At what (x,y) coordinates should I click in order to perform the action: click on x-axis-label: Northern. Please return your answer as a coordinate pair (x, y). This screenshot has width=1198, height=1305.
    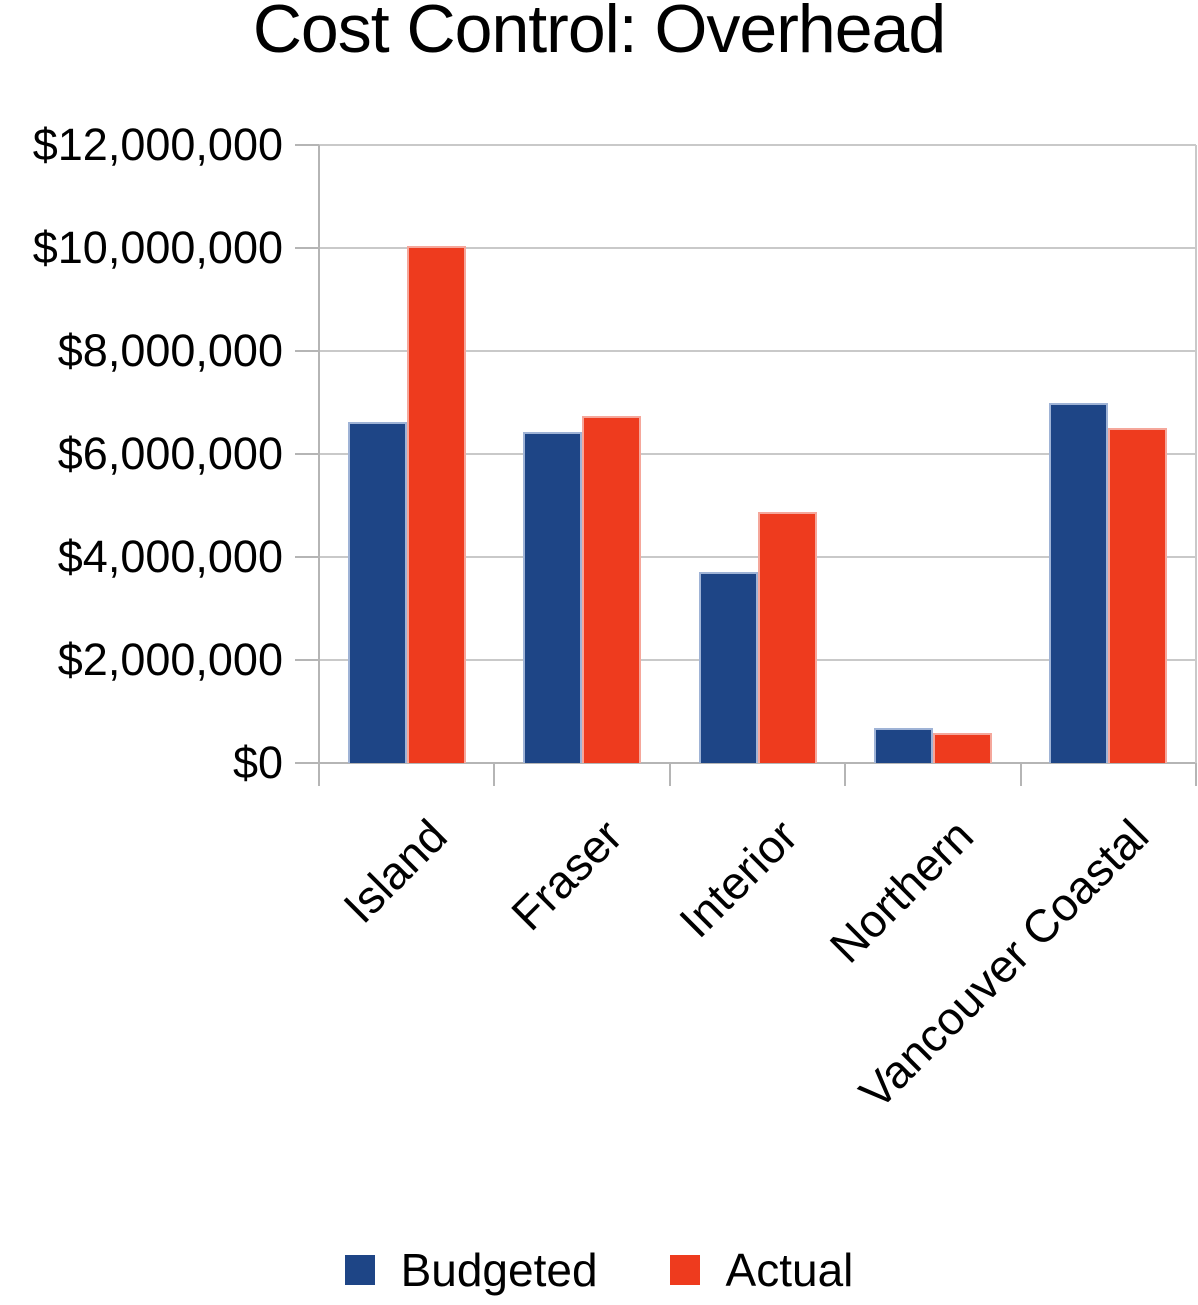
    Looking at the image, I should click on (901, 891).